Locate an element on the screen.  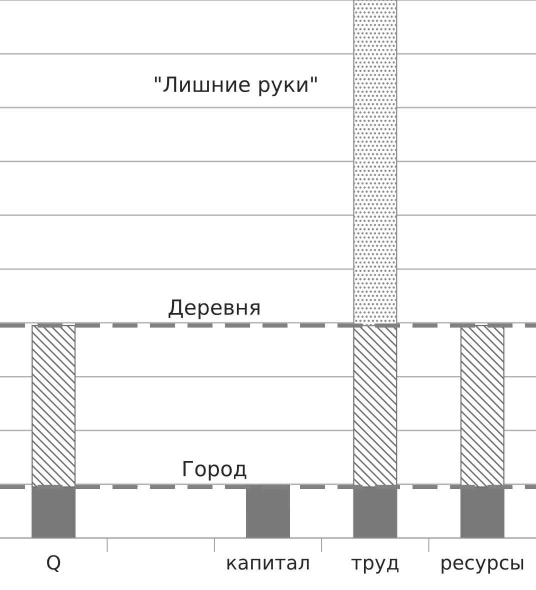
ref-line-label: Деревня is located at coordinates (214, 310).